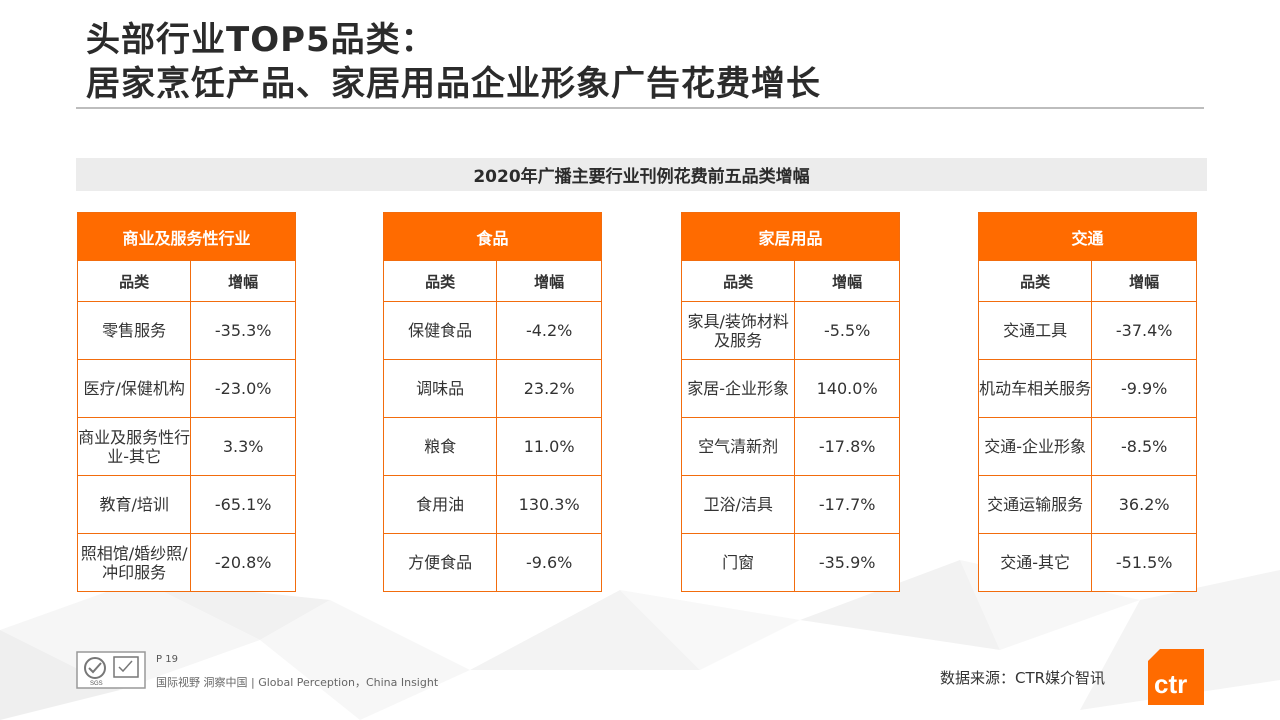  I want to click on row-change: 140.0%, so click(847, 388).